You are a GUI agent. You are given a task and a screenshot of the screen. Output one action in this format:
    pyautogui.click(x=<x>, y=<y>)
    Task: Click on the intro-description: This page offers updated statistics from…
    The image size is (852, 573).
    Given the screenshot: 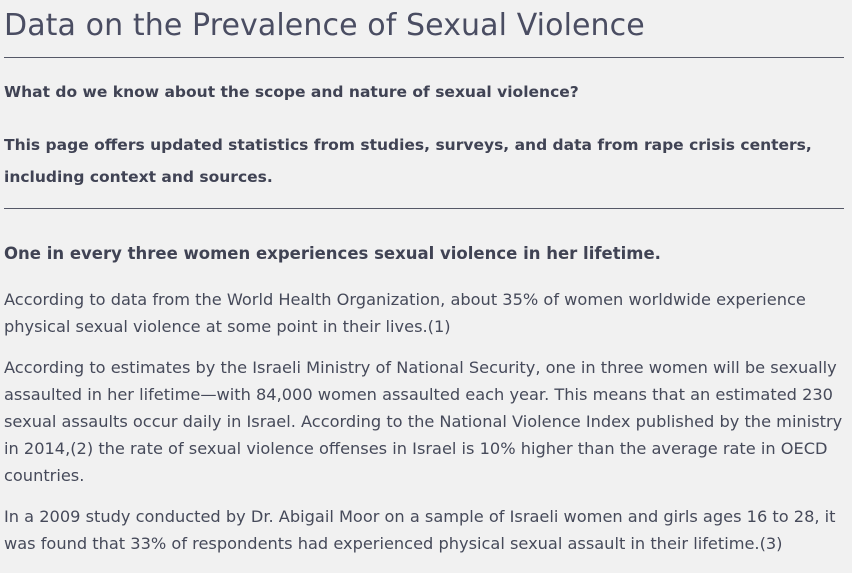 What is the action you would take?
    pyautogui.click(x=408, y=161)
    